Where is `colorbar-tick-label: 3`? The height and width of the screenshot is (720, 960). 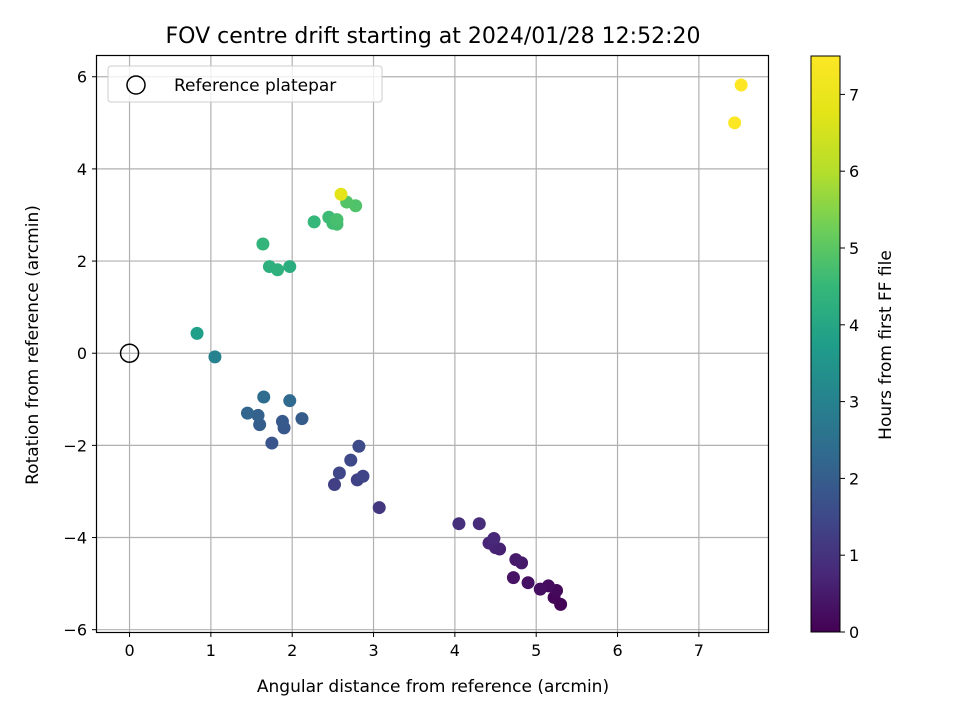 colorbar-tick-label: 3 is located at coordinates (854, 402).